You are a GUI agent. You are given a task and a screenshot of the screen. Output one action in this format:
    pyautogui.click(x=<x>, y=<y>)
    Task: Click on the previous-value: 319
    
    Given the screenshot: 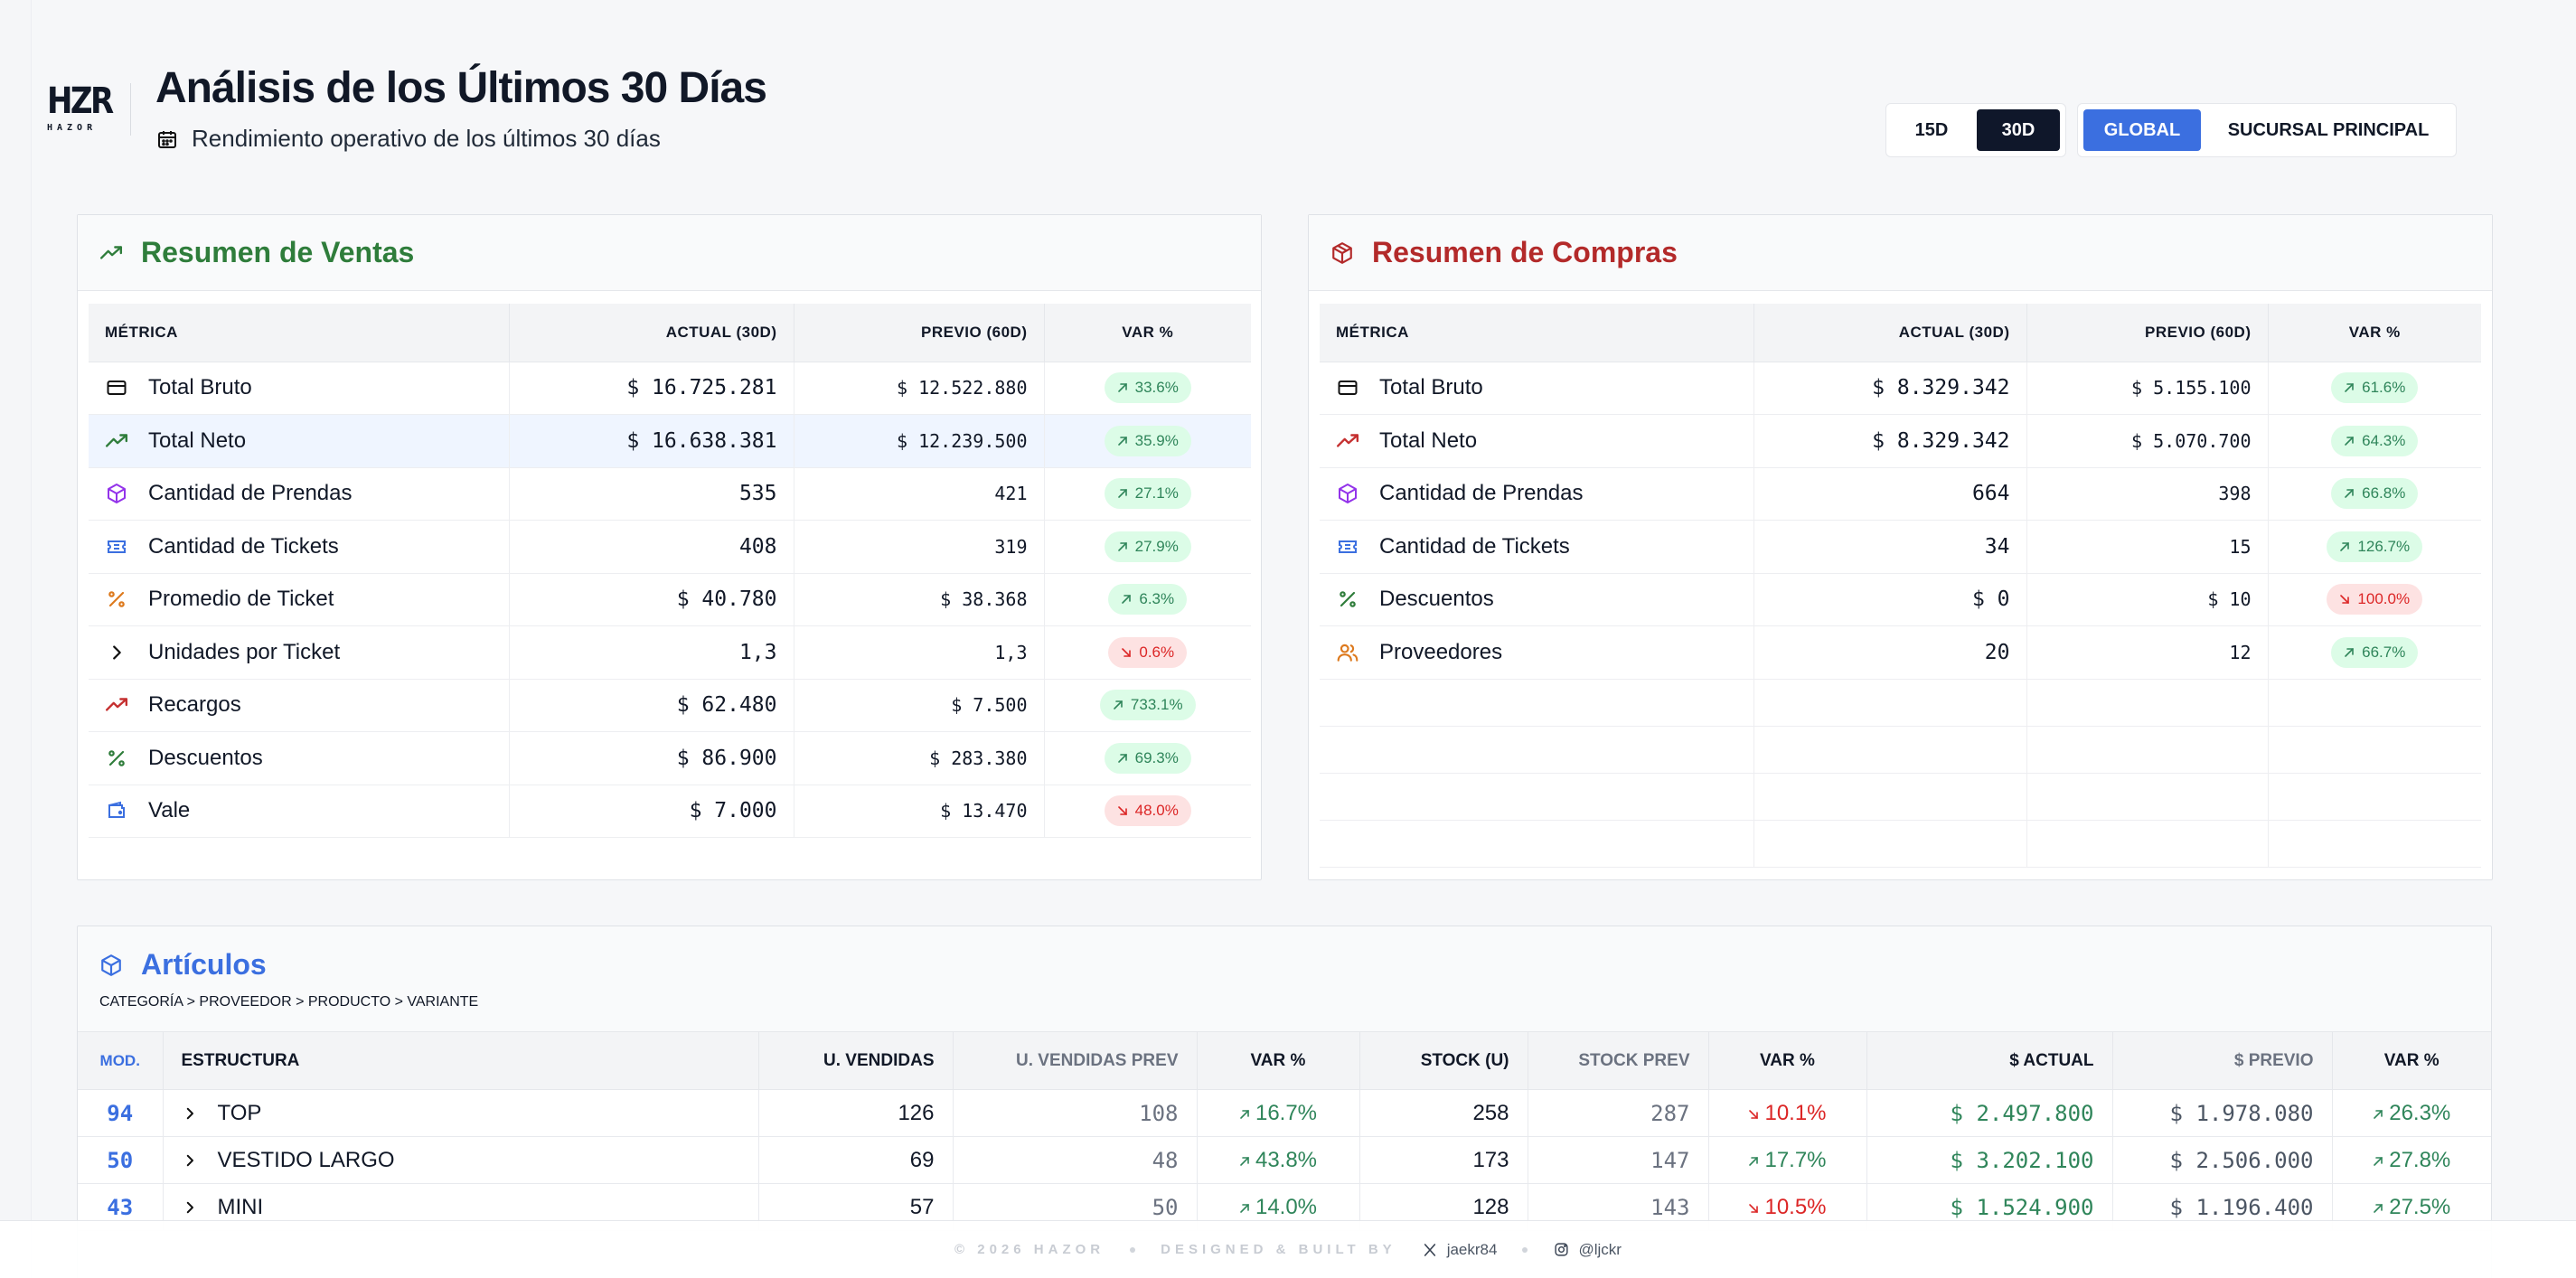 What is the action you would take?
    pyautogui.click(x=920, y=547)
    